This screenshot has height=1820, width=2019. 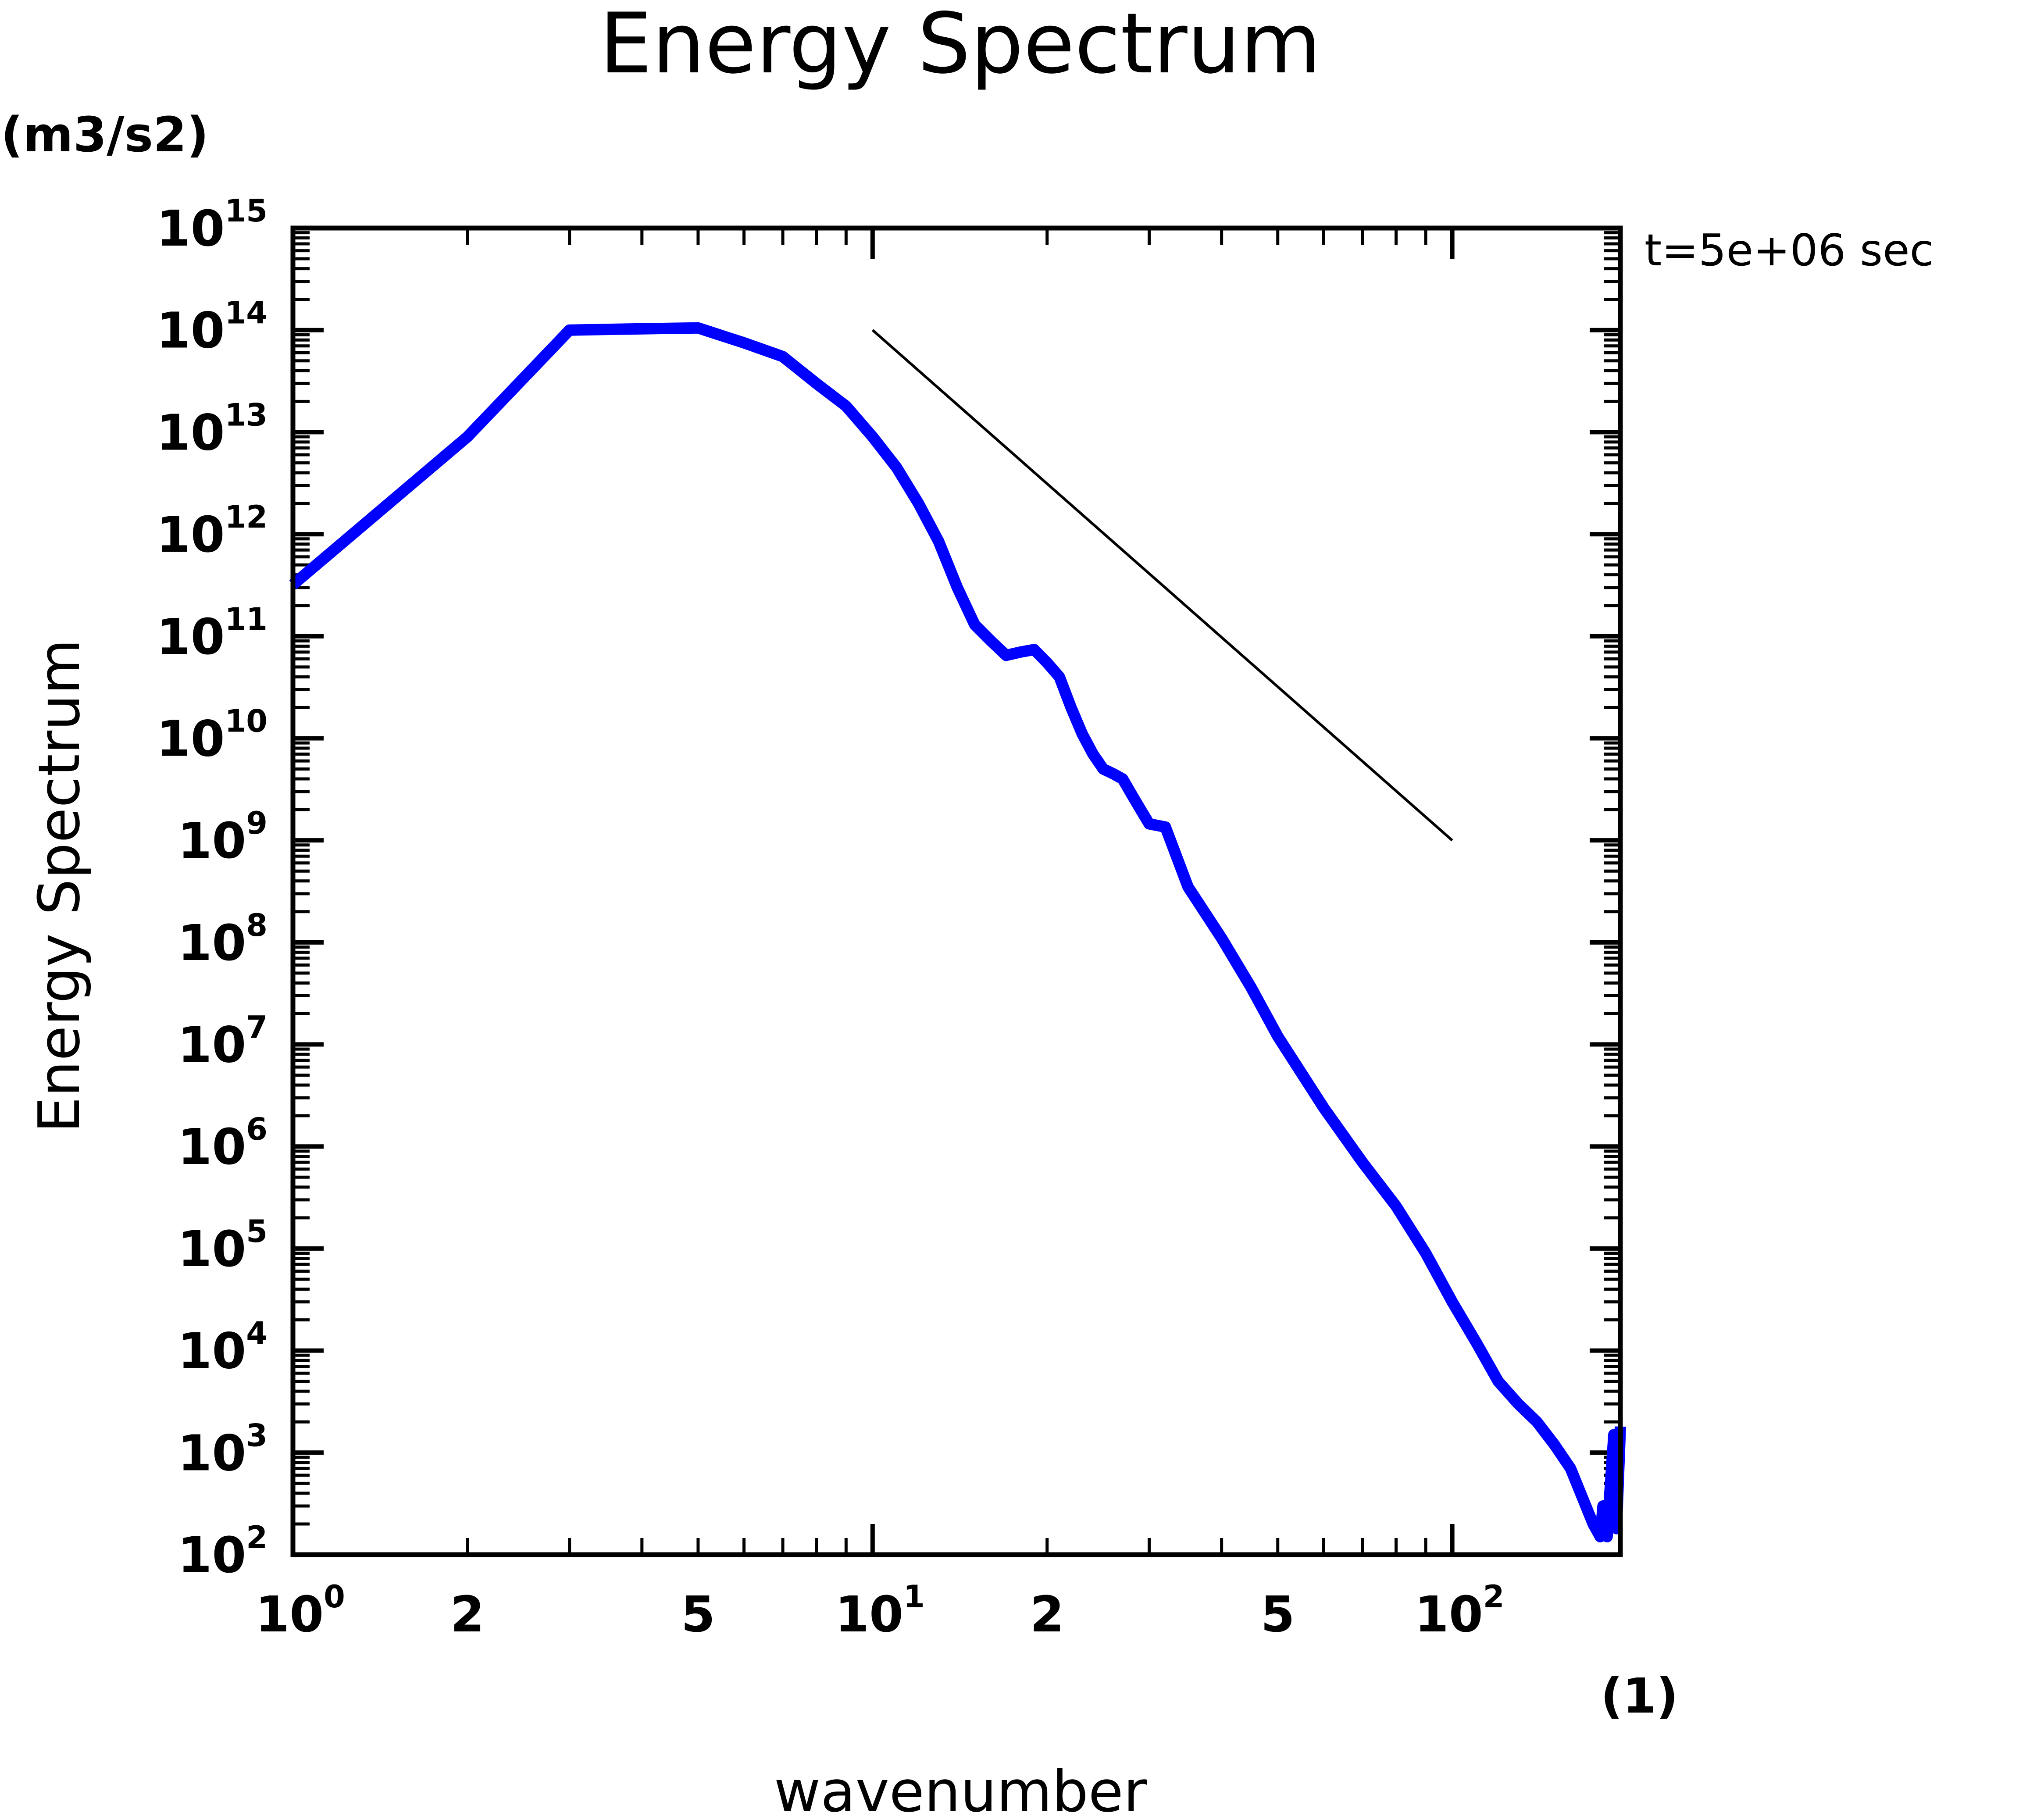 I want to click on y-tick-label: 10¹⁰, so click(x=212, y=735).